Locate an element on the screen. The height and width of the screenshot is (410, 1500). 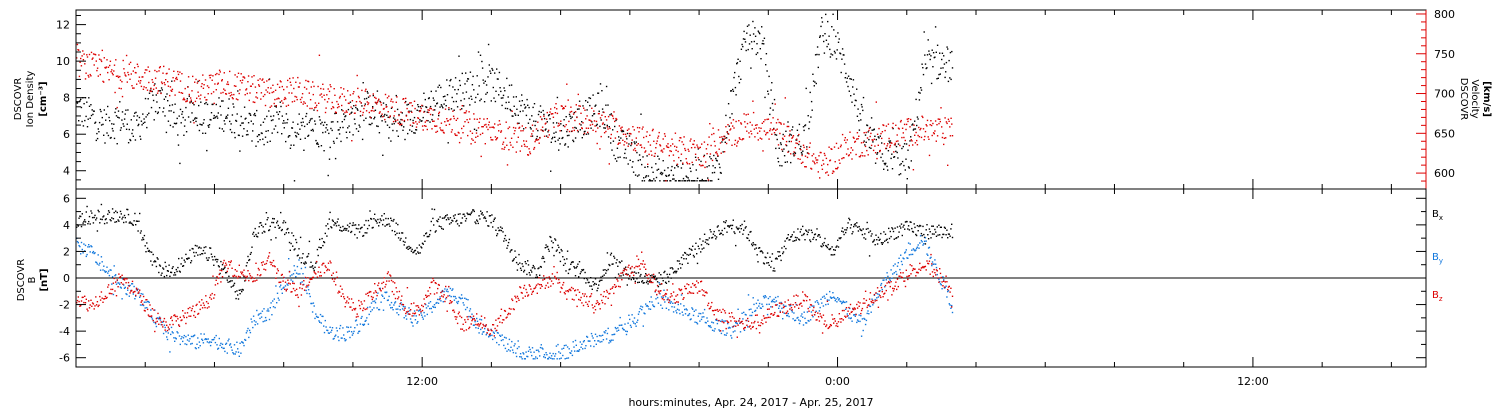
bz-series is located at coordinates (515, 294).